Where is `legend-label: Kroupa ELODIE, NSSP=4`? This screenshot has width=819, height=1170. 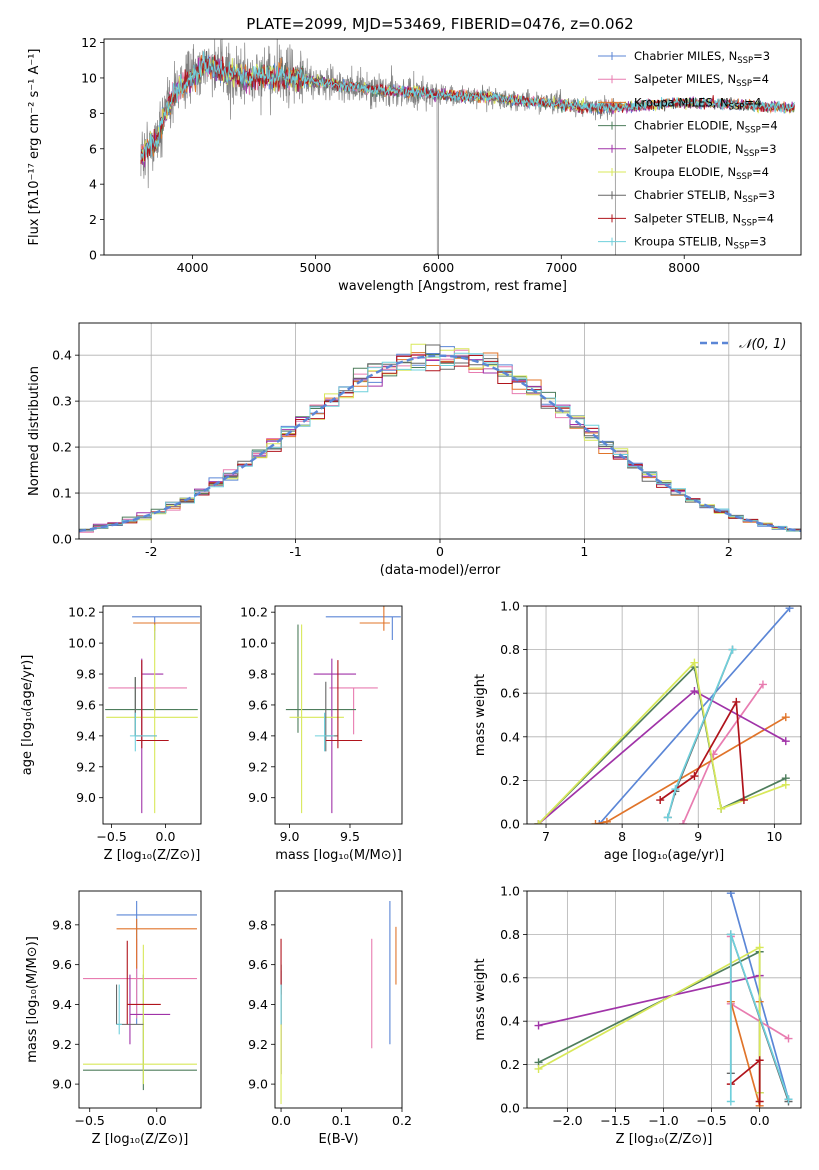
legend-label: Kroupa ELODIE, NSSP=4 is located at coordinates (701, 173).